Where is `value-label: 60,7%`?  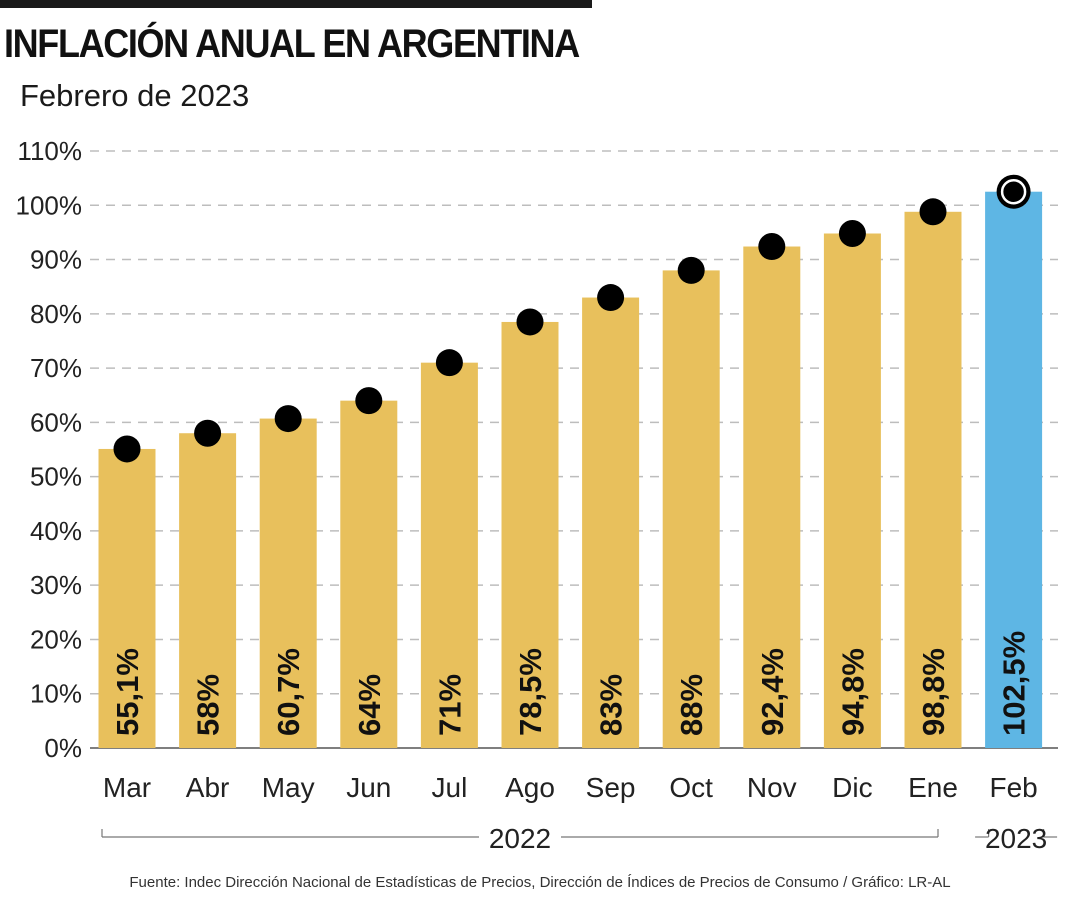
value-label: 60,7% is located at coordinates (288, 692).